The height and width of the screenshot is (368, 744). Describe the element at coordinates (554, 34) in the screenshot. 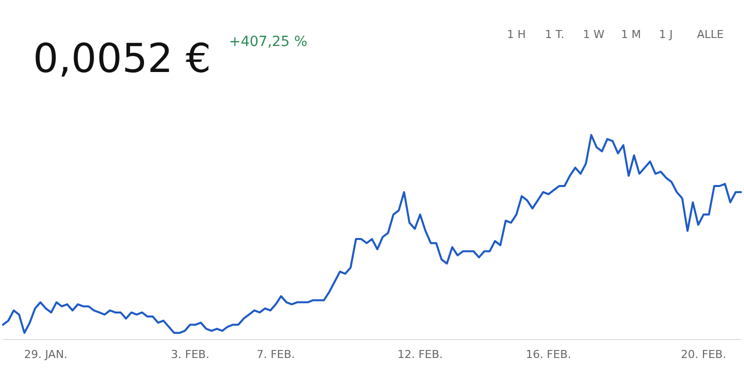

I see `text: 1 T.` at that location.